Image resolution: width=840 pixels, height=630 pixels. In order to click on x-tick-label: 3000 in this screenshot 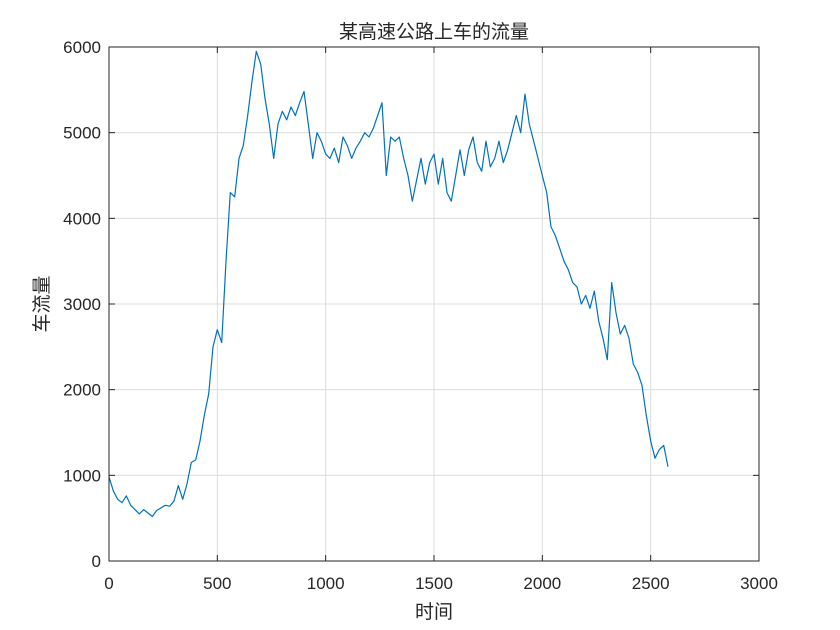, I will do `click(759, 583)`.